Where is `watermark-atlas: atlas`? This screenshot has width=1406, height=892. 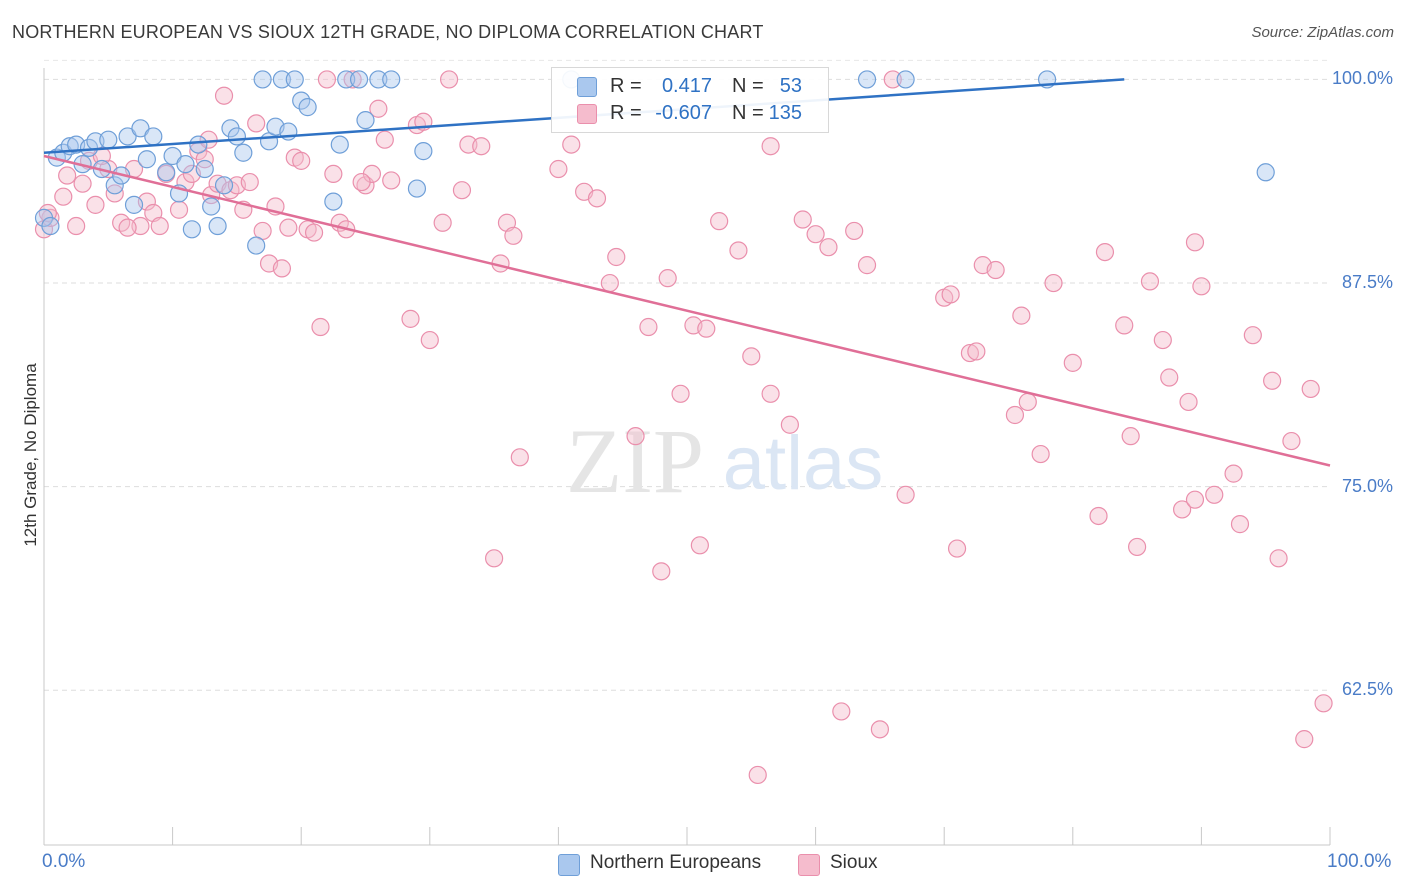 watermark-atlas: atlas is located at coordinates (803, 463).